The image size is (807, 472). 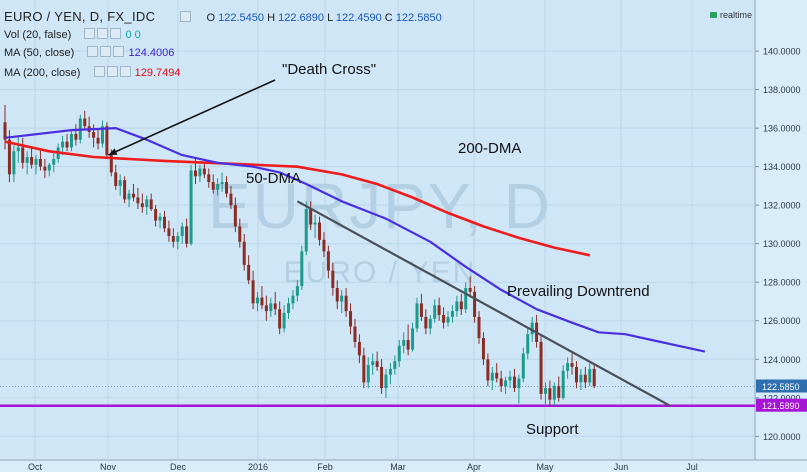 What do you see at coordinates (782, 244) in the screenshot?
I see `y-tick-label: 130.0000` at bounding box center [782, 244].